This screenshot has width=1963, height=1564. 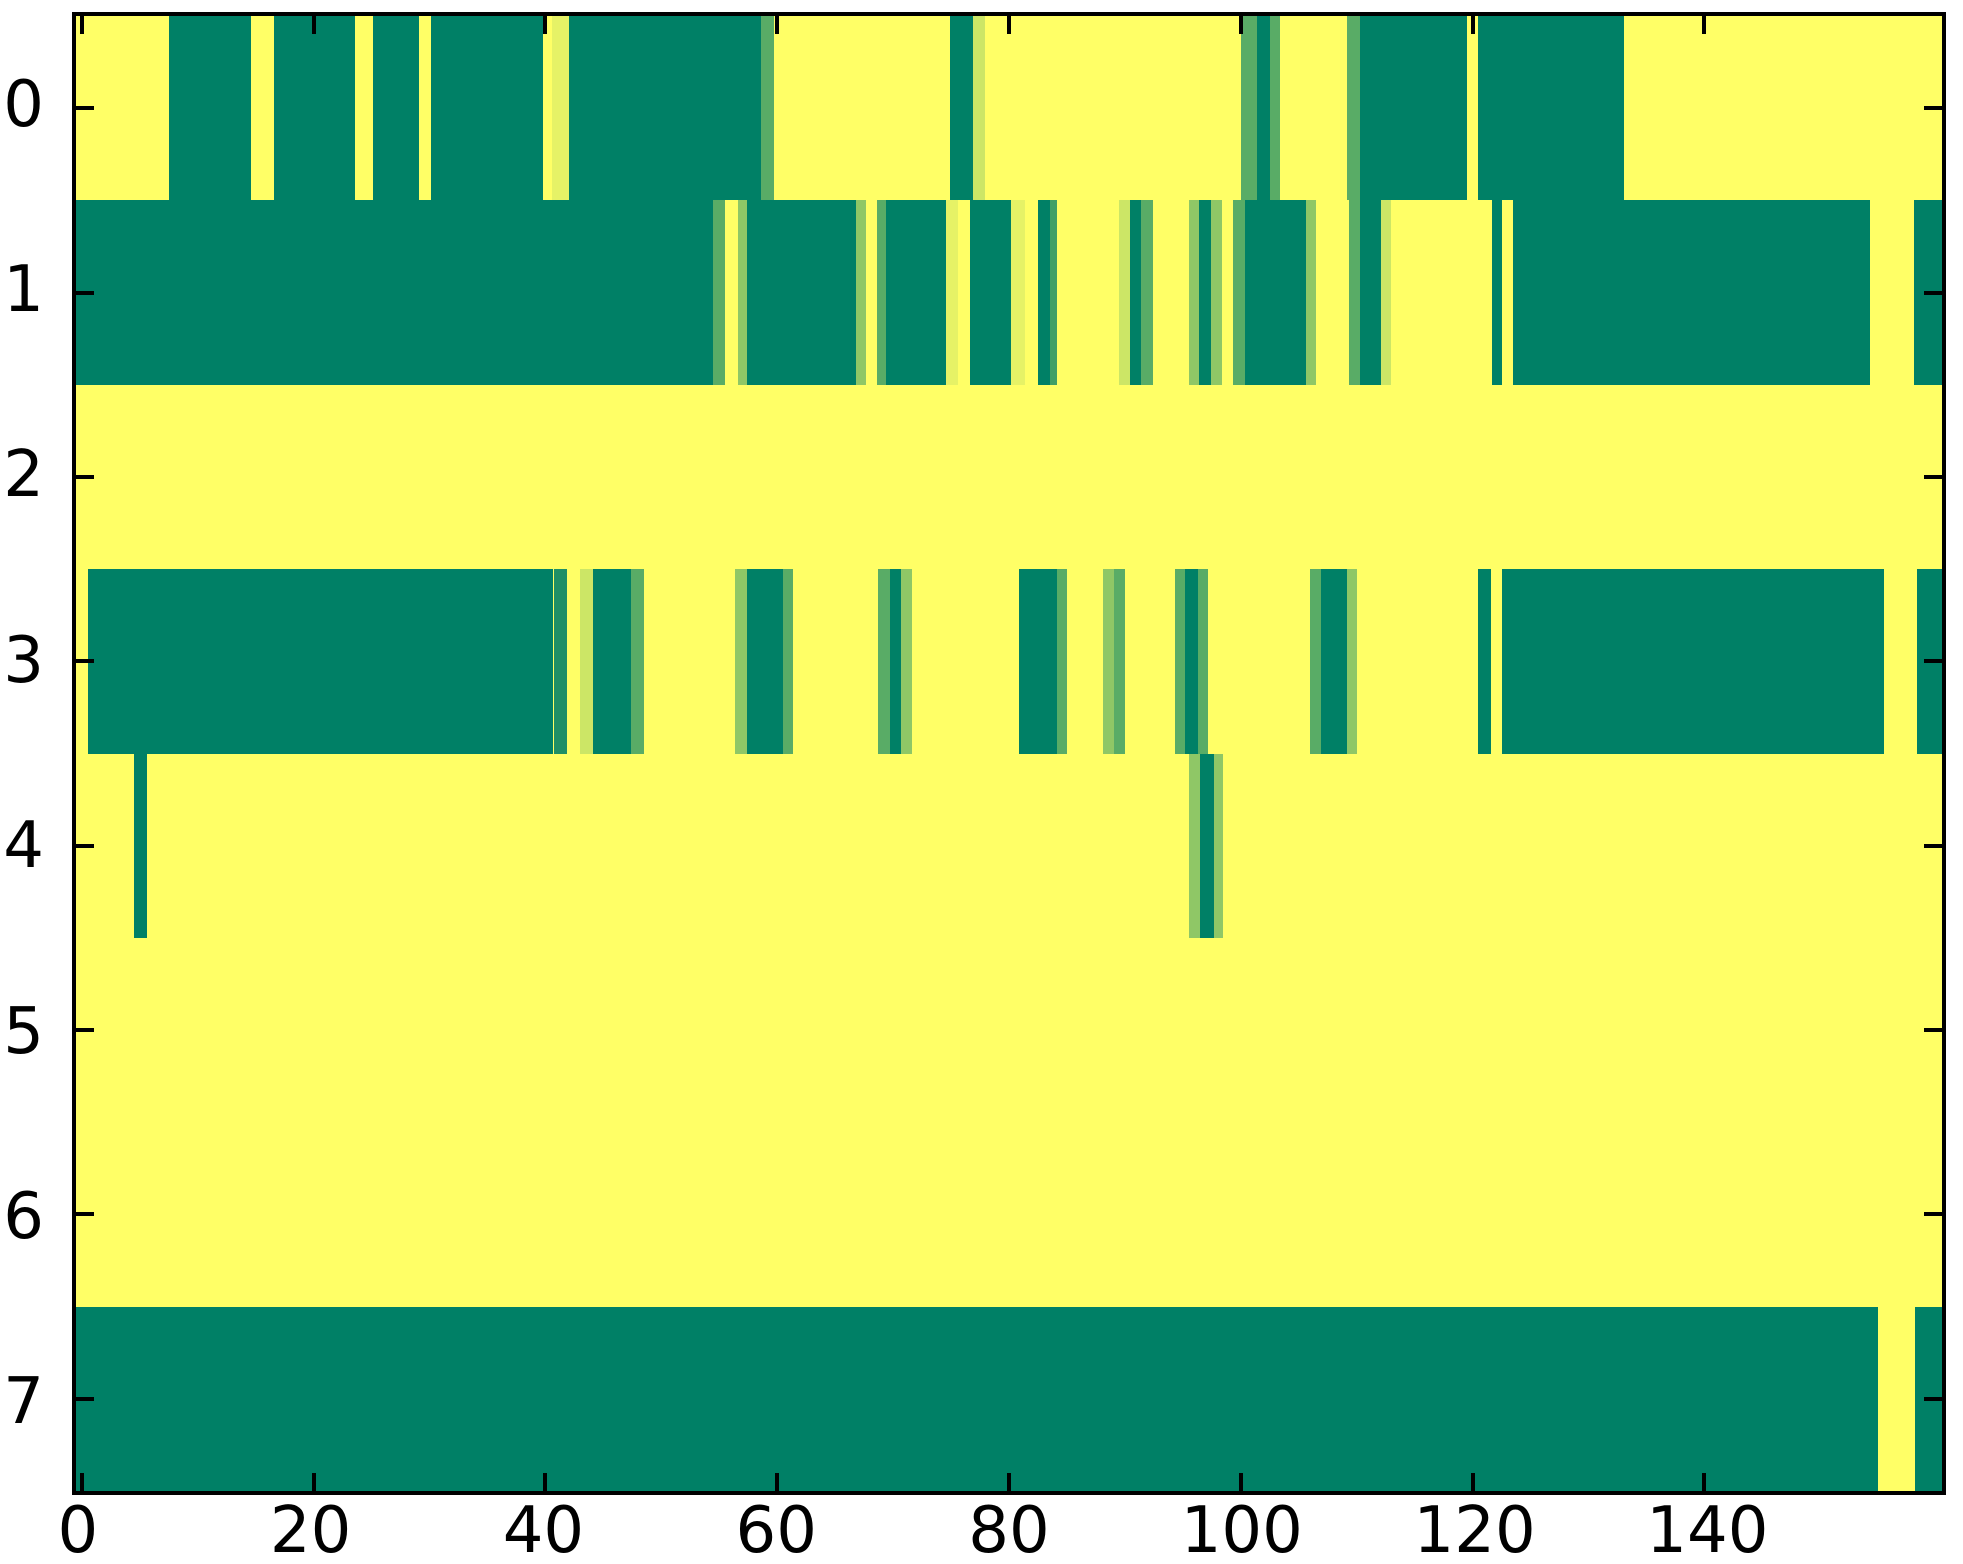 I want to click on y-axis-tick-labels: 0 1 2 3 4 5 6 7, so click(x=28, y=753).